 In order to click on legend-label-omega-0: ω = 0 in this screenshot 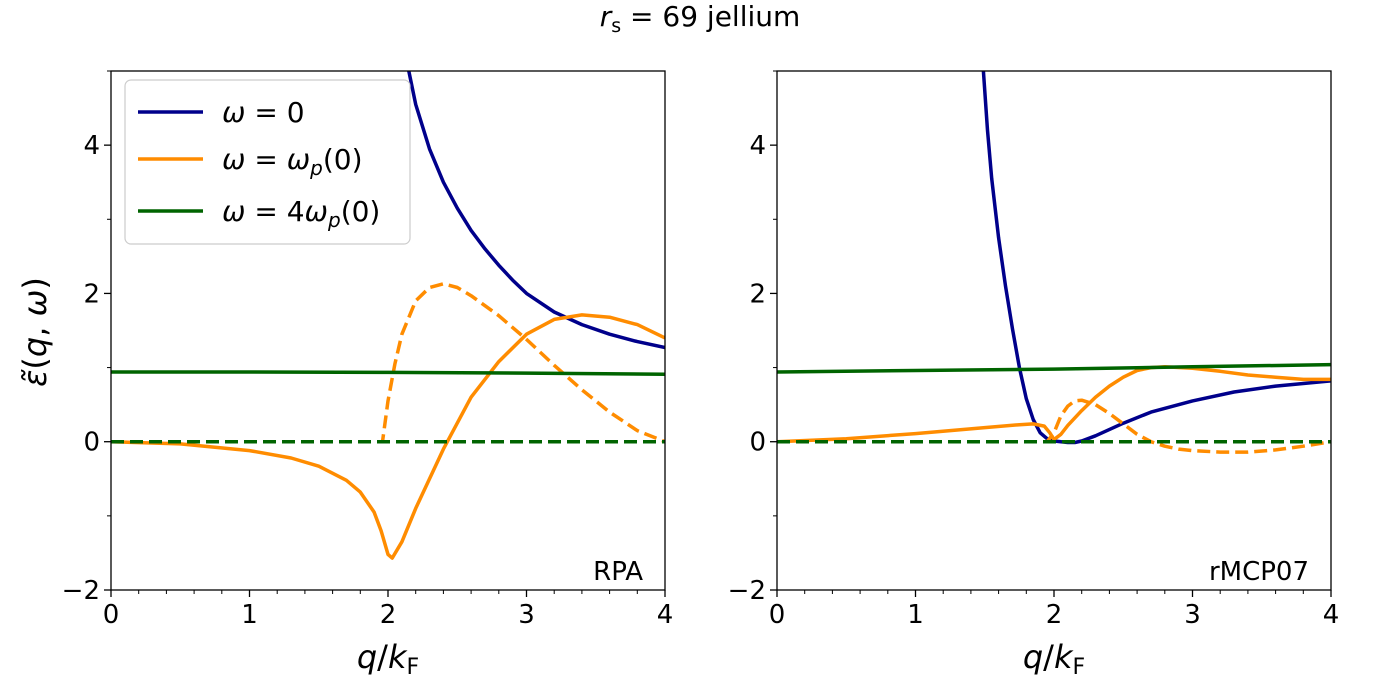, I will do `click(263, 112)`.